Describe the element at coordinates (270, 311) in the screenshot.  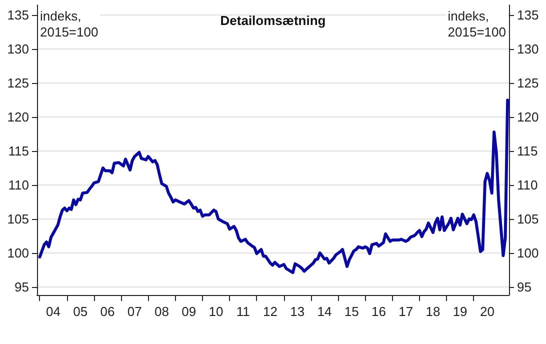
I see `x-tick-label: 12` at that location.